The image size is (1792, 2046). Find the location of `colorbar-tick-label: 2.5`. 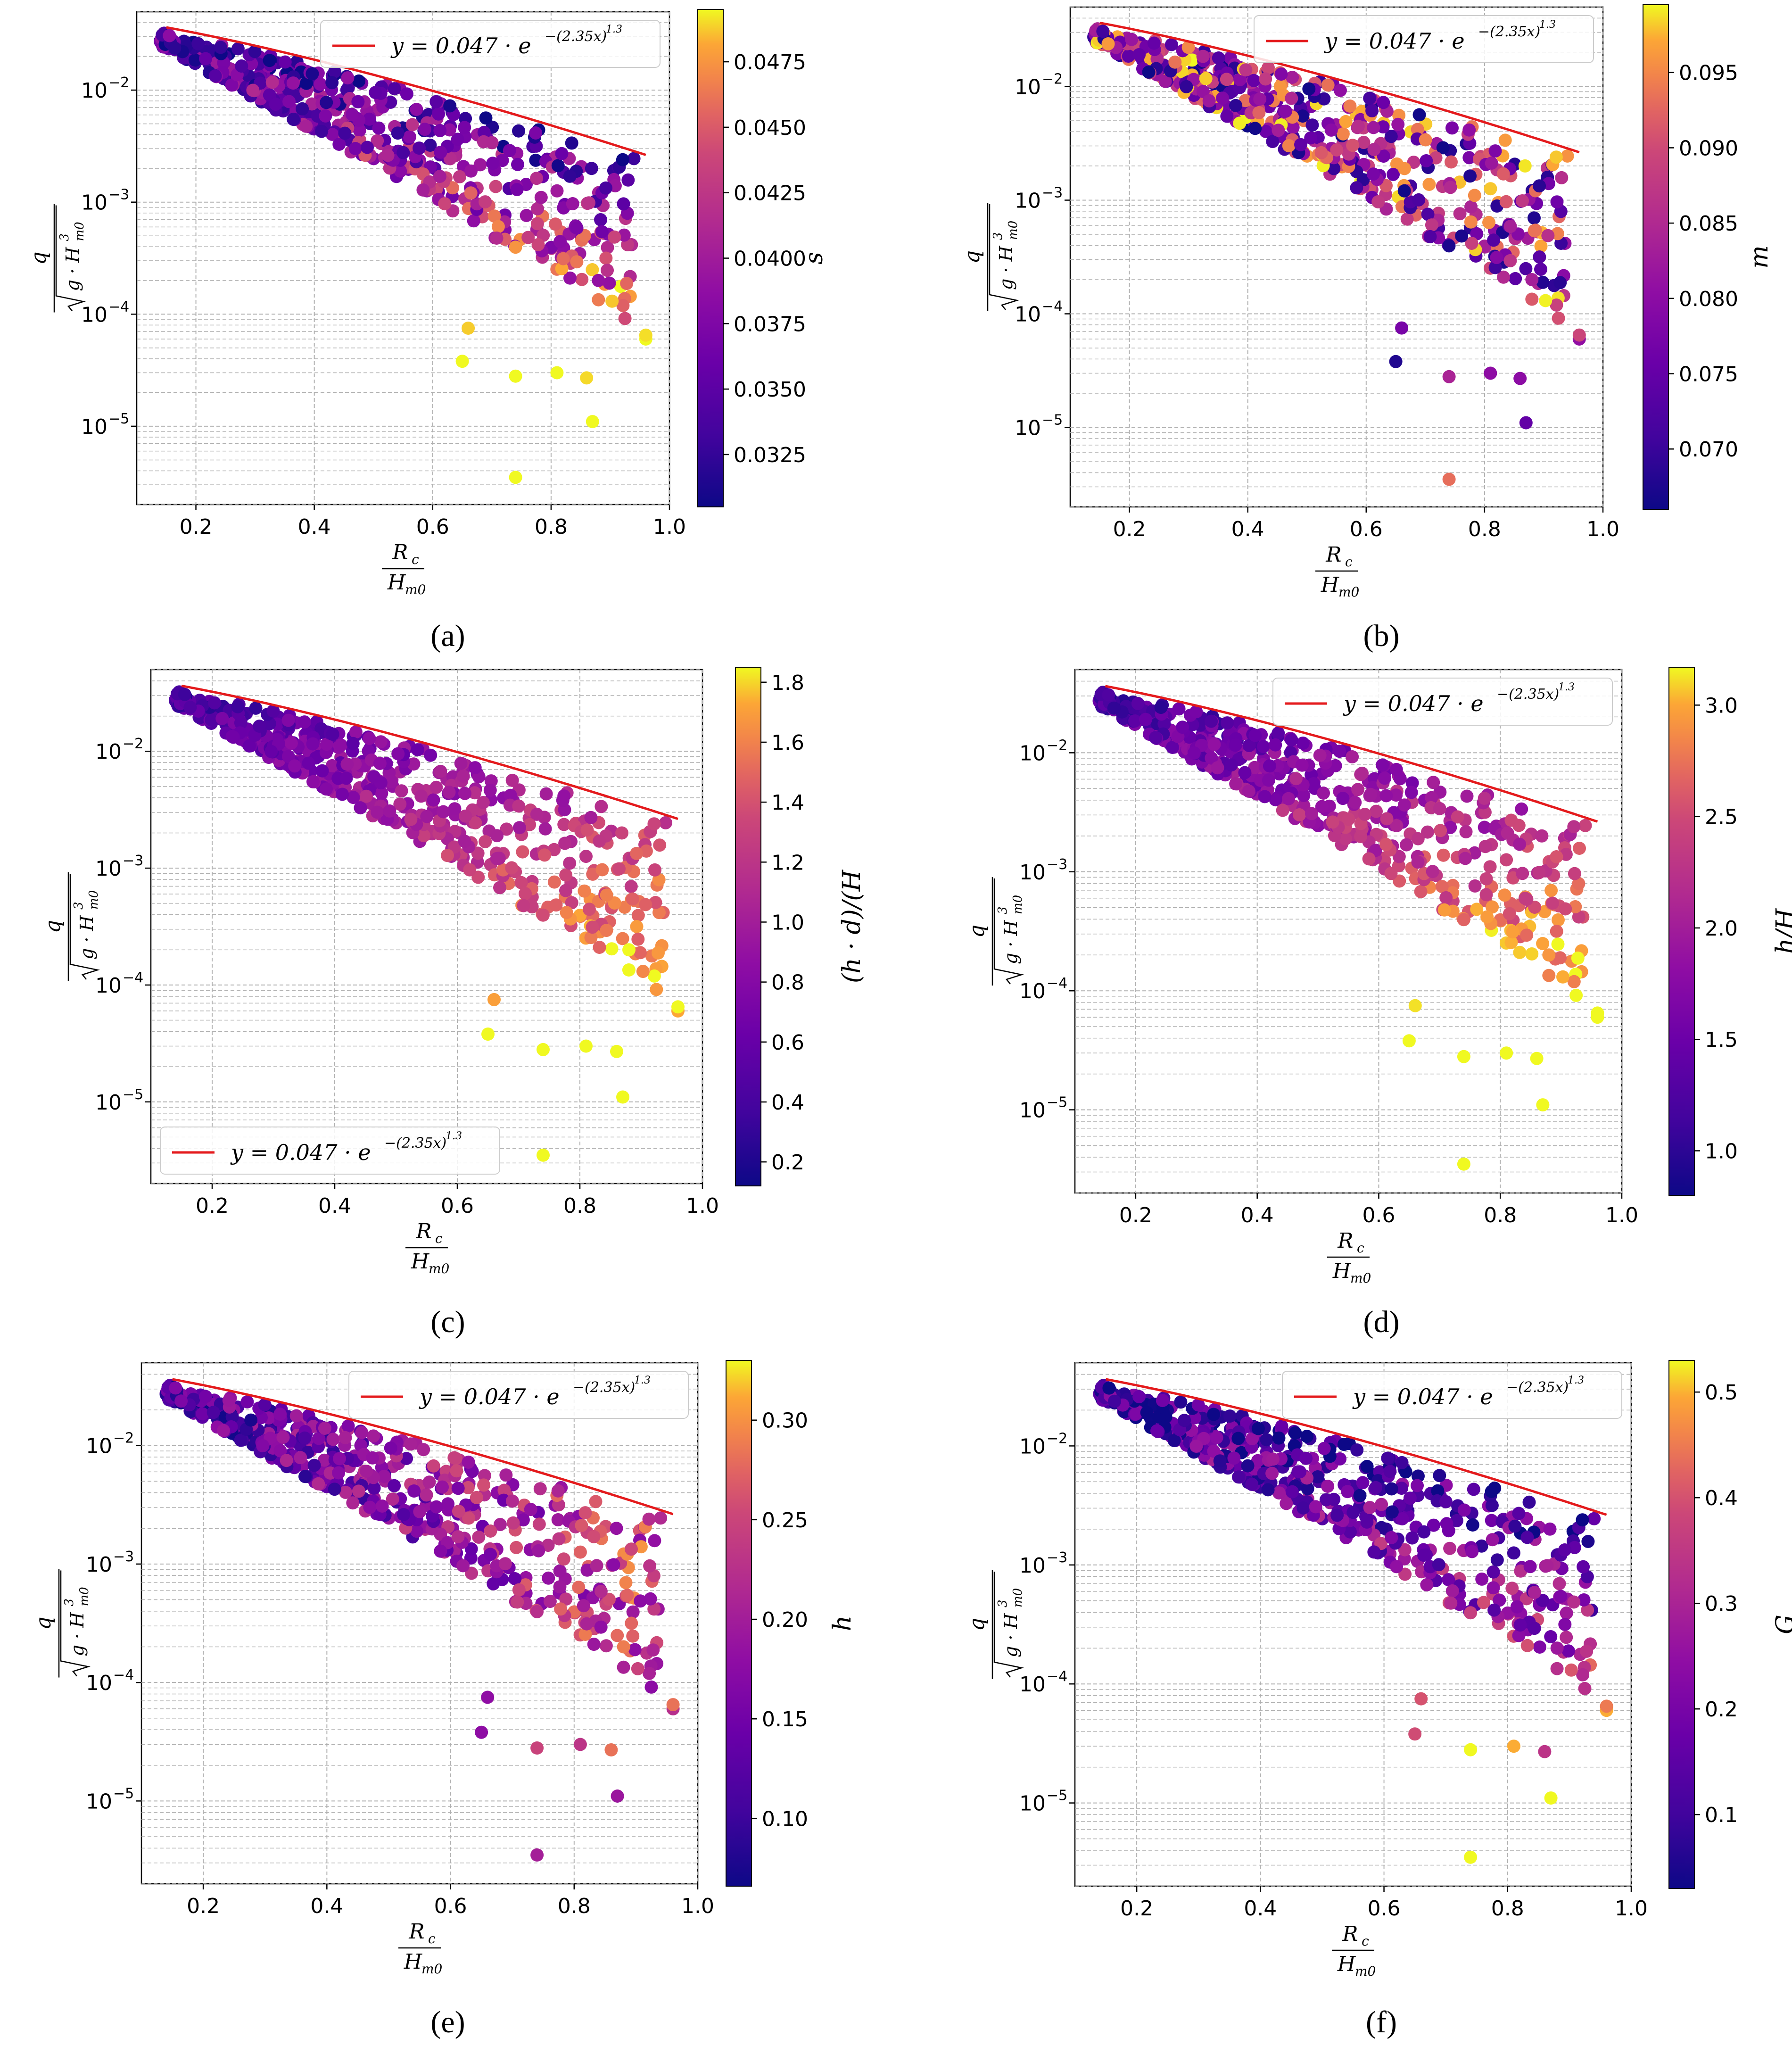

colorbar-tick-label: 2.5 is located at coordinates (1721, 817).